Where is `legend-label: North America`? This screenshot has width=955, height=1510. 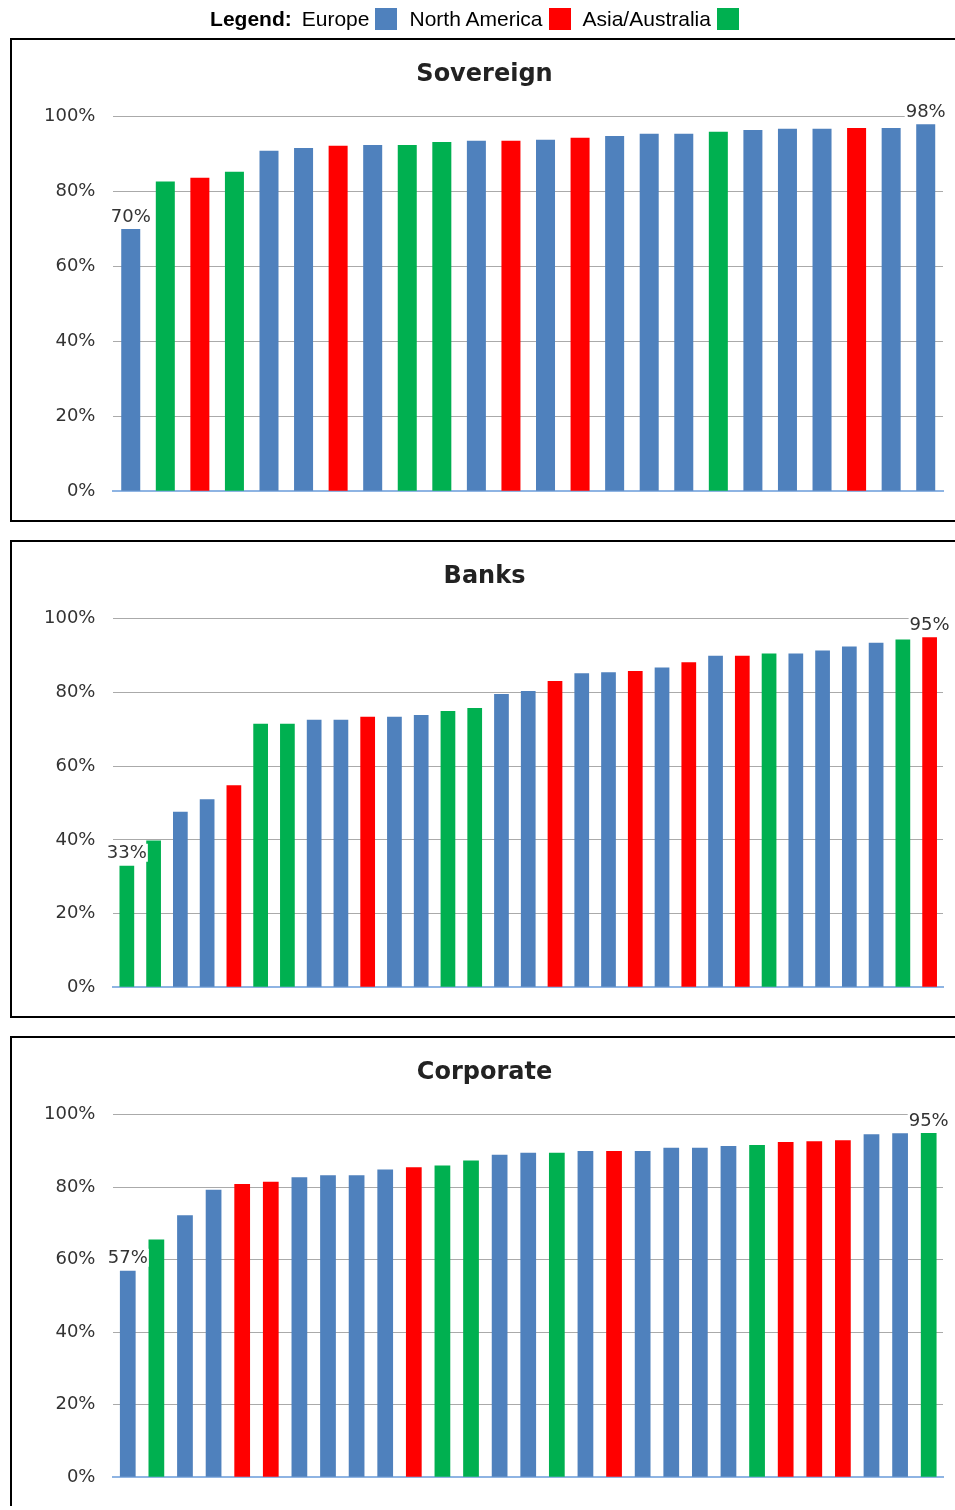 legend-label: North America is located at coordinates (476, 19).